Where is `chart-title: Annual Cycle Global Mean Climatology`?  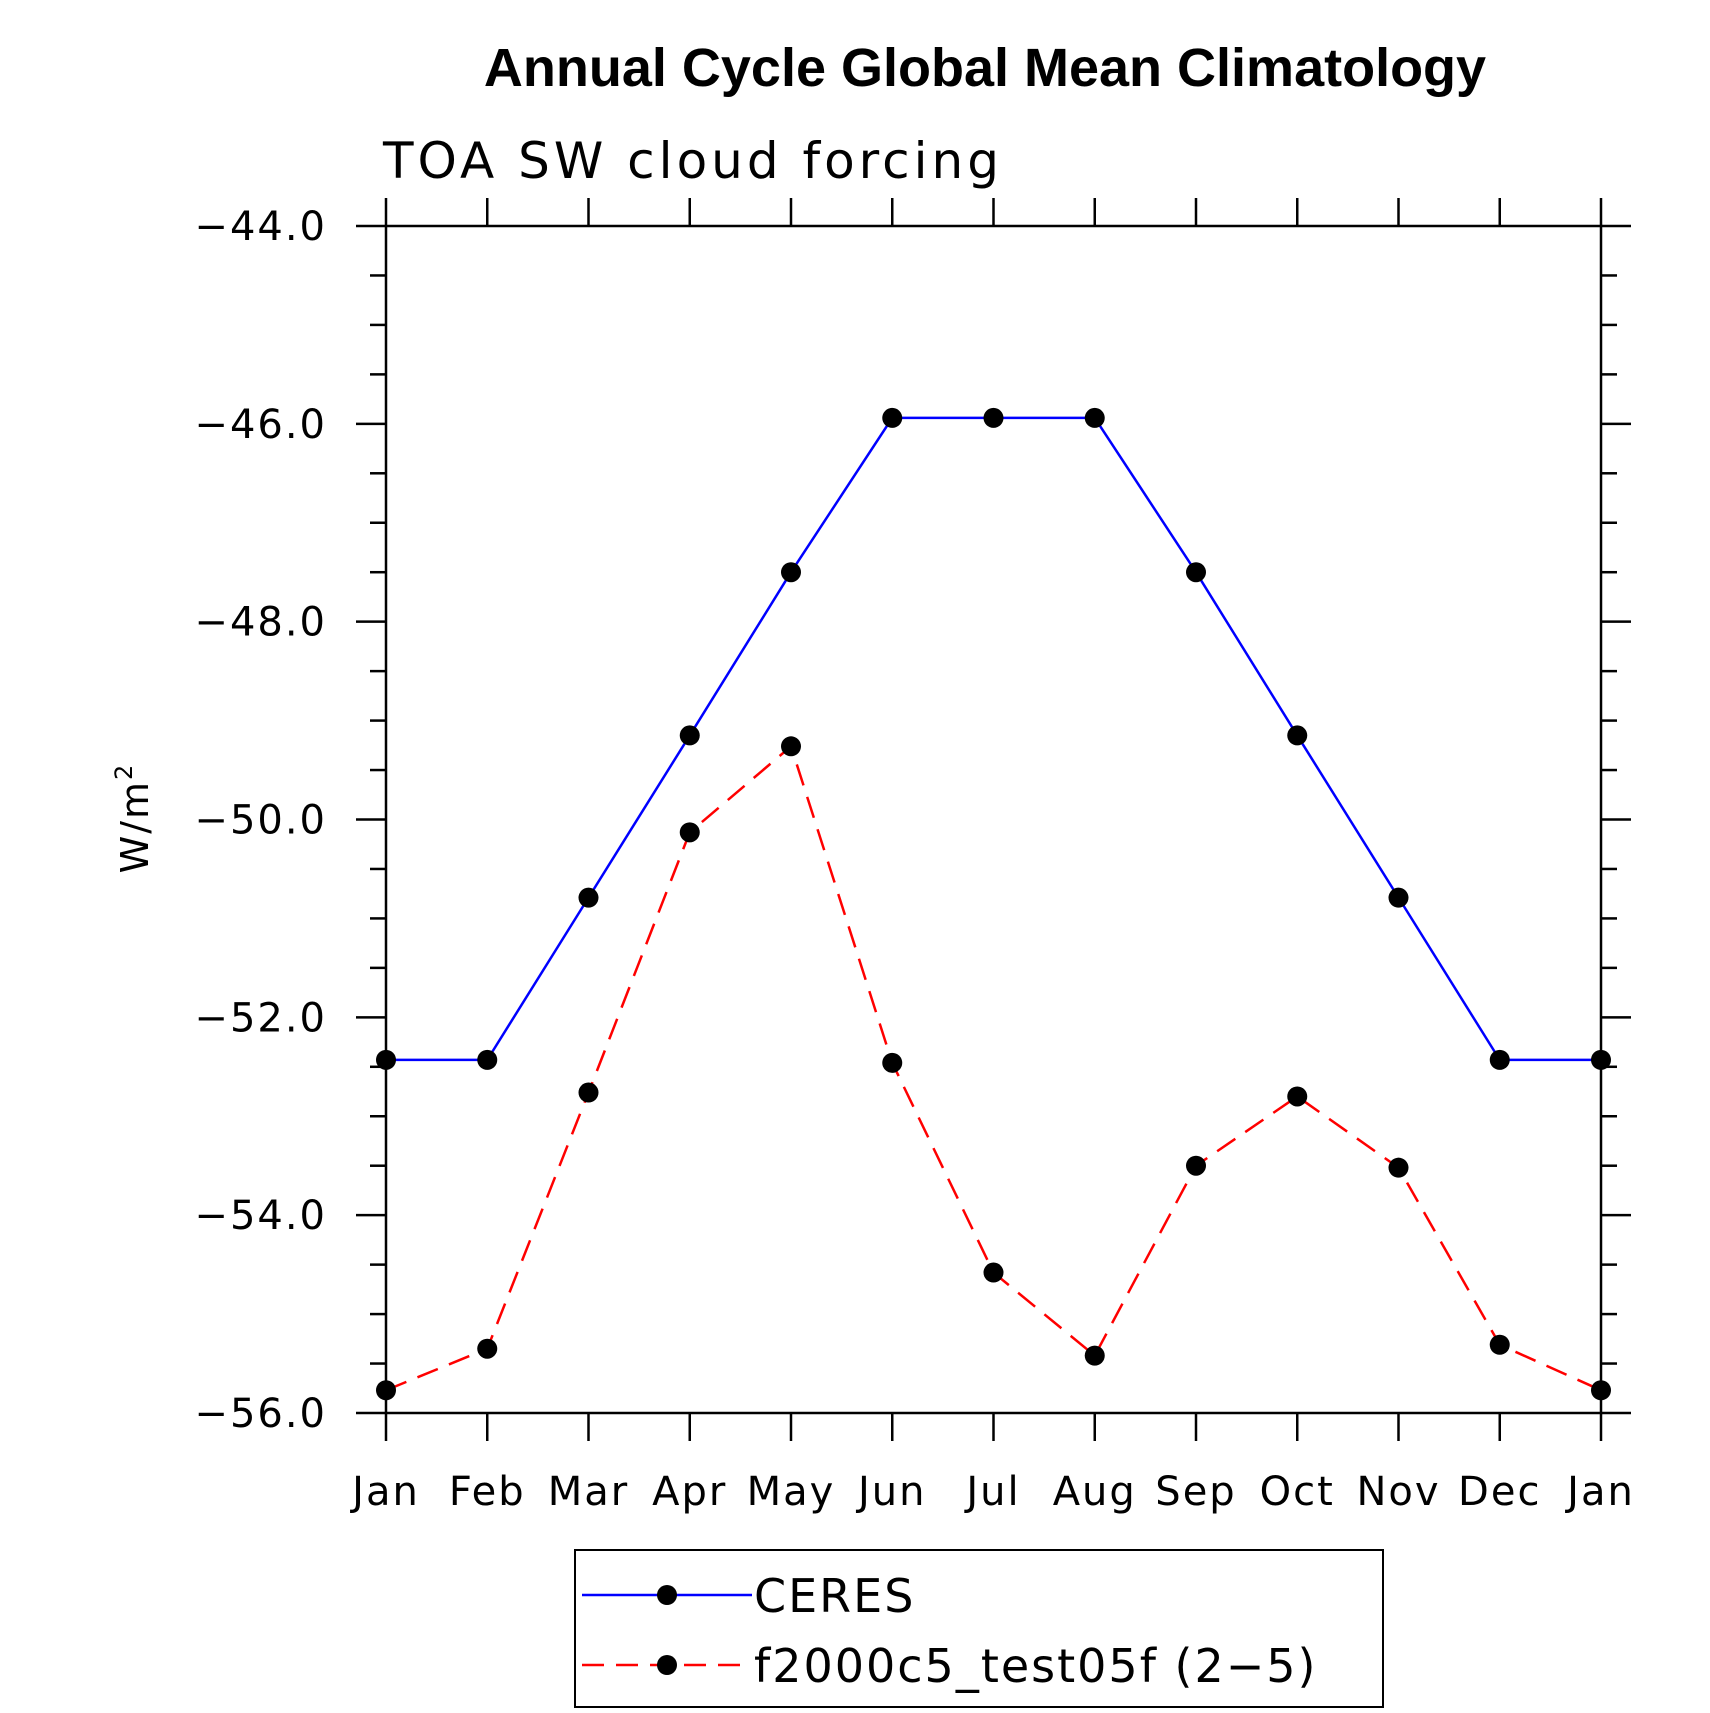
chart-title: Annual Cycle Global Mean Climatology is located at coordinates (985, 68).